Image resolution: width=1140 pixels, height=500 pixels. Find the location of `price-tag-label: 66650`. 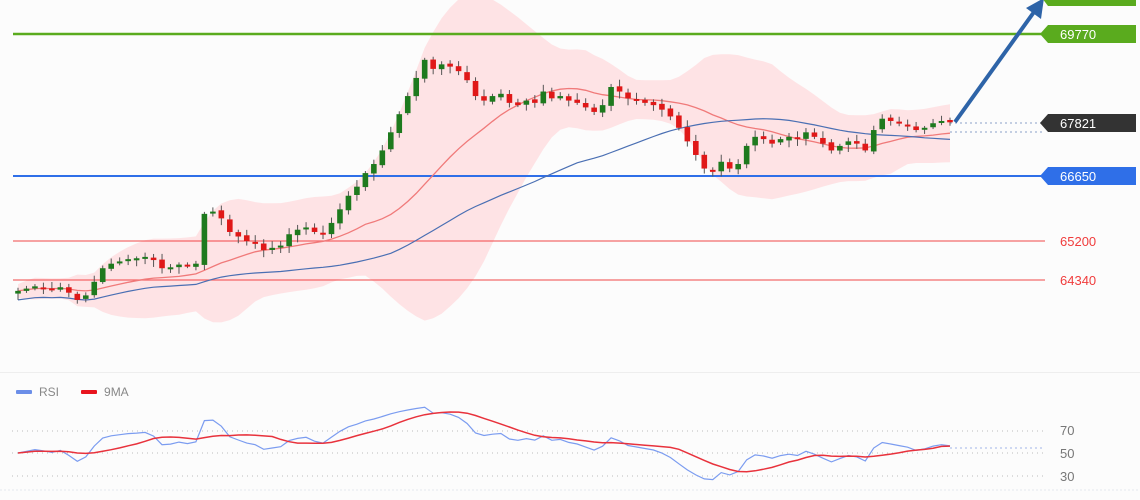

price-tag-label: 66650 is located at coordinates (1078, 176).